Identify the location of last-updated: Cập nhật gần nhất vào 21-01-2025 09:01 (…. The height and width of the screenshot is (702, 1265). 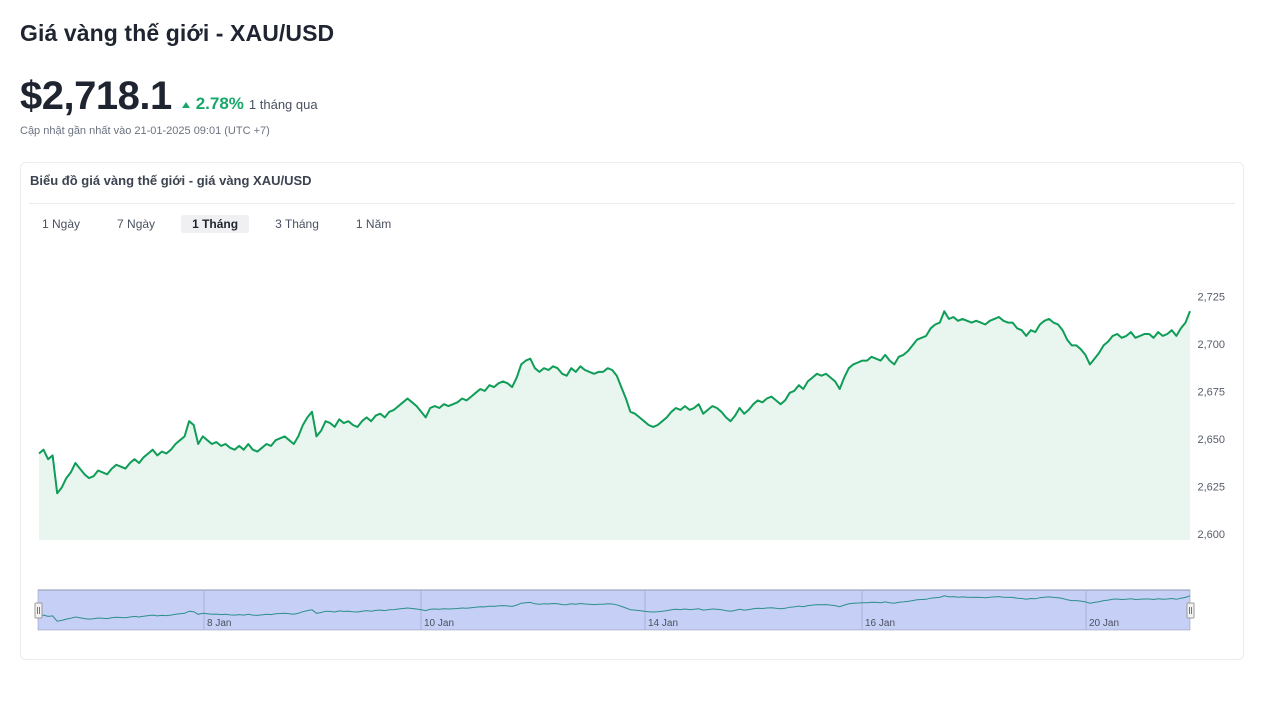
(145, 131).